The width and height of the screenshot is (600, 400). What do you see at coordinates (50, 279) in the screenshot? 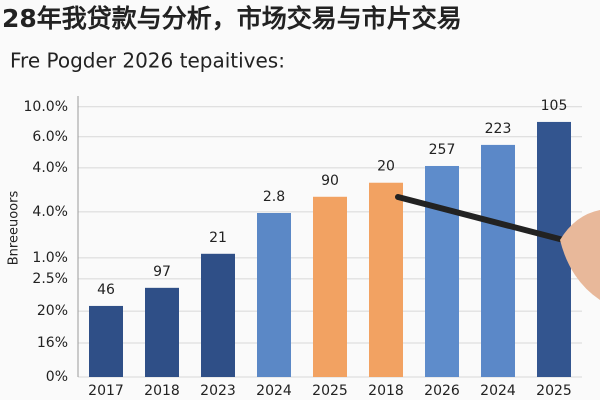
I see `y-tick-label: 2.5%` at bounding box center [50, 279].